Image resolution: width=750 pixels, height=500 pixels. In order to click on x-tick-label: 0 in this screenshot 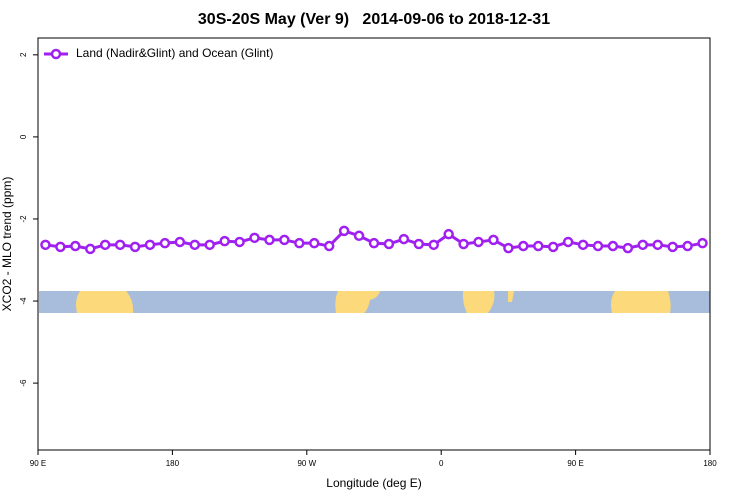, I will do `click(441, 463)`.